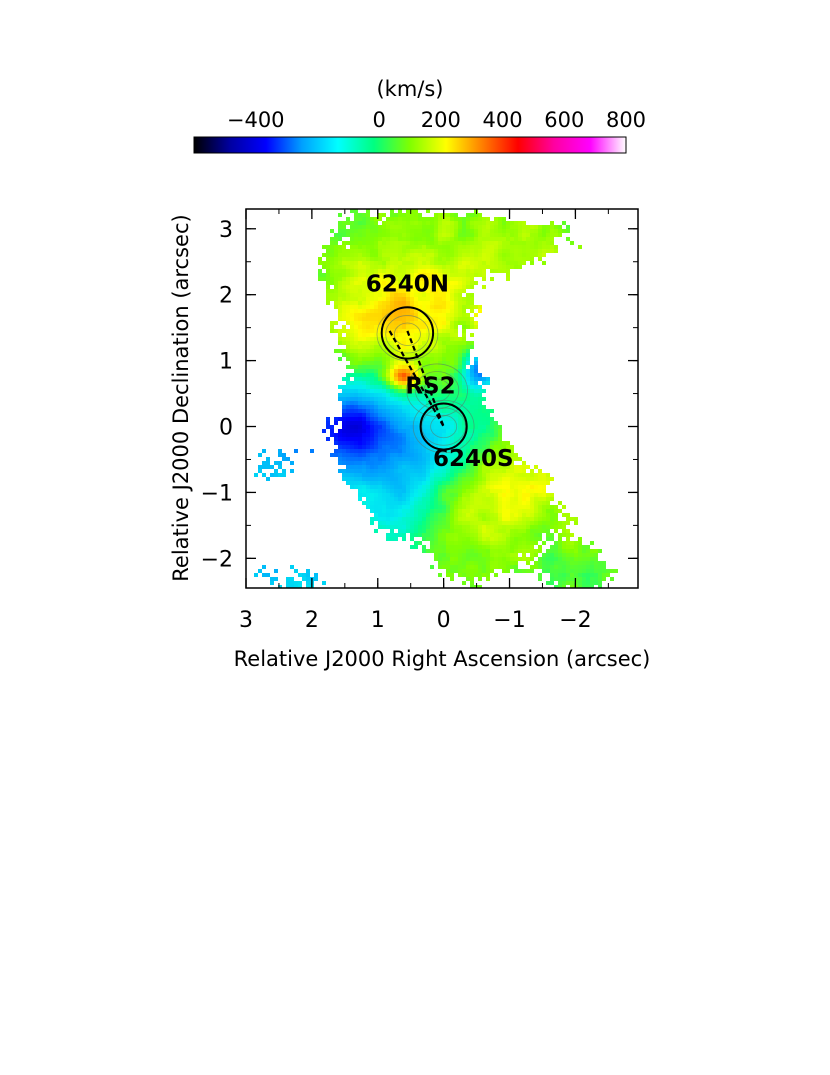 This screenshot has width=830, height=1075. I want to click on colorbar, so click(410, 145).